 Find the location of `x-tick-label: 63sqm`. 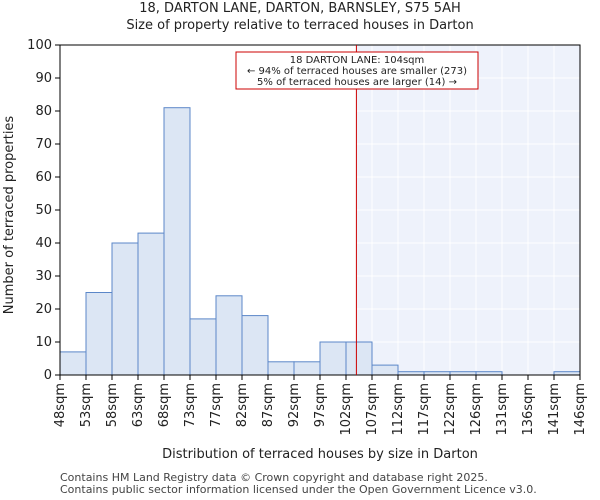

x-tick-label: 63sqm is located at coordinates (138, 405).